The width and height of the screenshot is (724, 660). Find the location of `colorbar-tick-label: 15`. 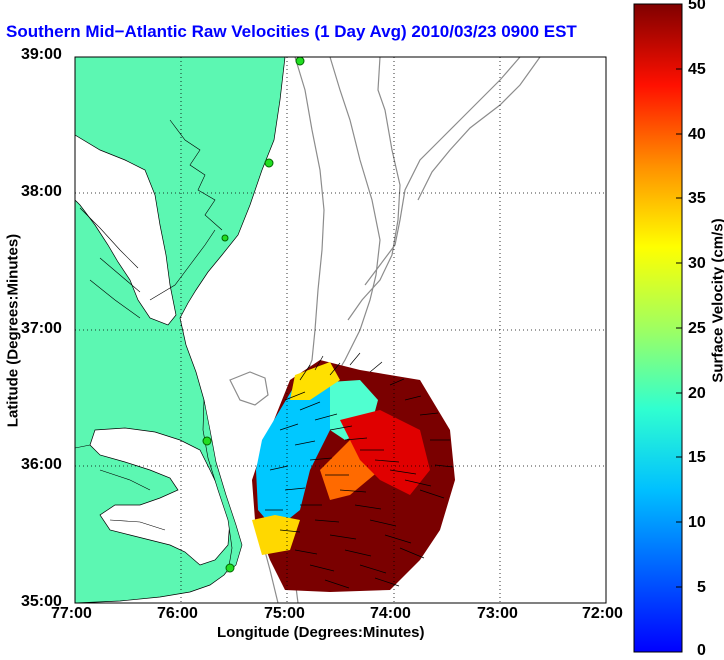

colorbar-tick-label: 15 is located at coordinates (697, 458).